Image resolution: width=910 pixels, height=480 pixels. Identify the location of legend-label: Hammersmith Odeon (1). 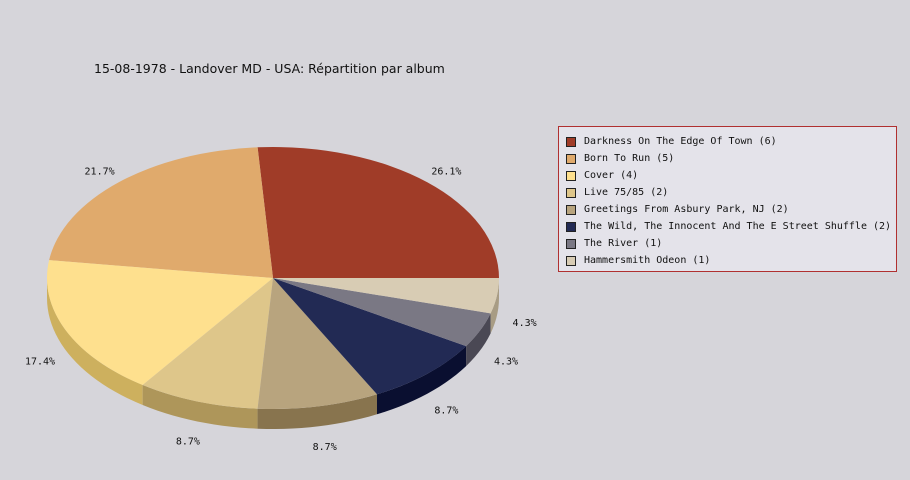
(647, 260).